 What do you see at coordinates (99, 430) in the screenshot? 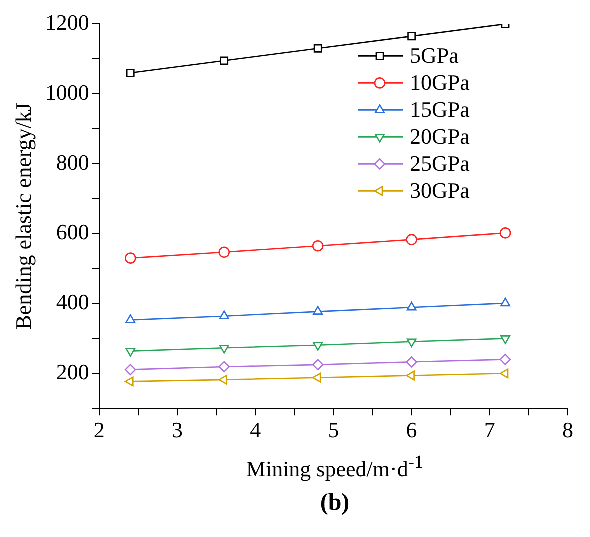
I see `x-tick-label: 2` at bounding box center [99, 430].